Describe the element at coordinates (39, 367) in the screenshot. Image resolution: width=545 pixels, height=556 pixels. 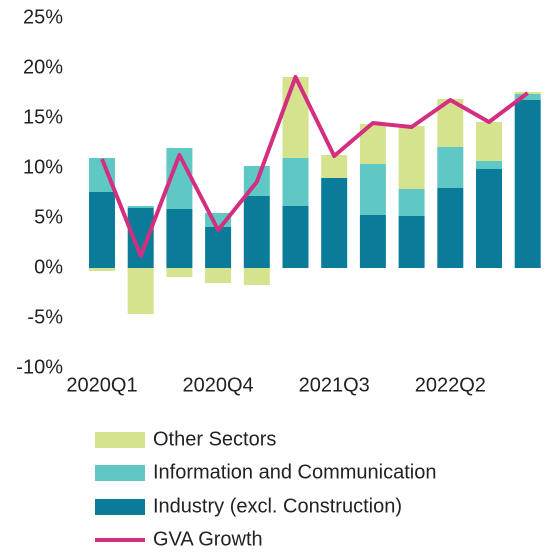
I see `y-tick-label: -10%` at that location.